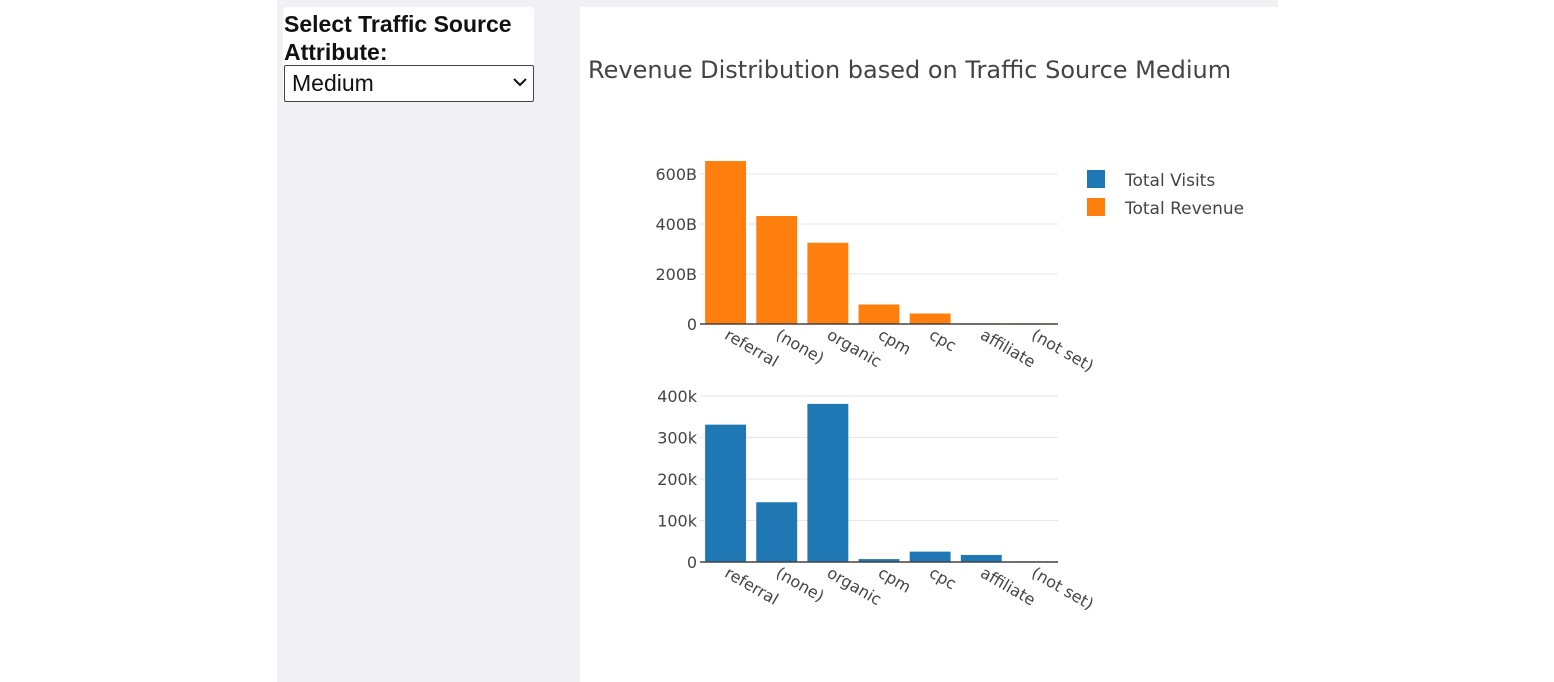 The image size is (1554, 682). Describe the element at coordinates (677, 521) in the screenshot. I see `y-tick-label: 100k` at that location.